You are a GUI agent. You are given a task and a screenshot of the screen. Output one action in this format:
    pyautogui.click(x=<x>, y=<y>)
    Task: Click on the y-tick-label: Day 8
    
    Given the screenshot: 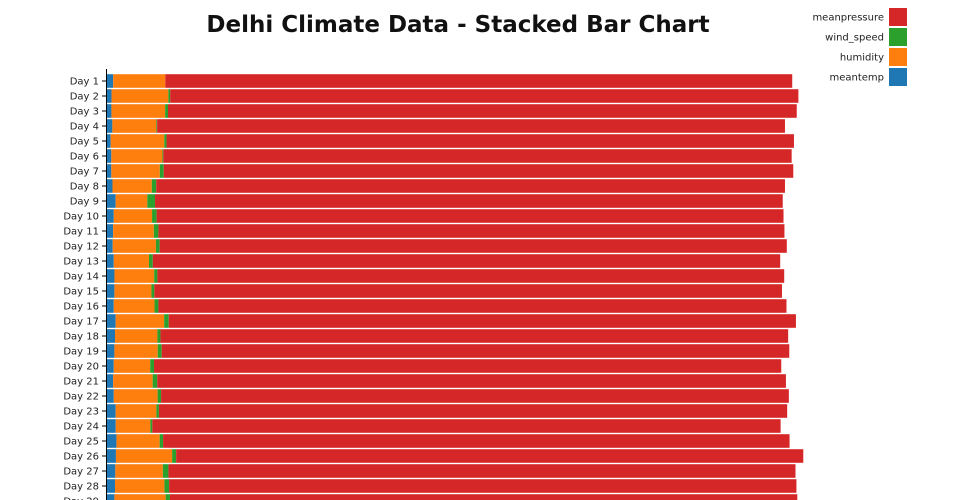 What is the action you would take?
    pyautogui.click(x=84, y=187)
    